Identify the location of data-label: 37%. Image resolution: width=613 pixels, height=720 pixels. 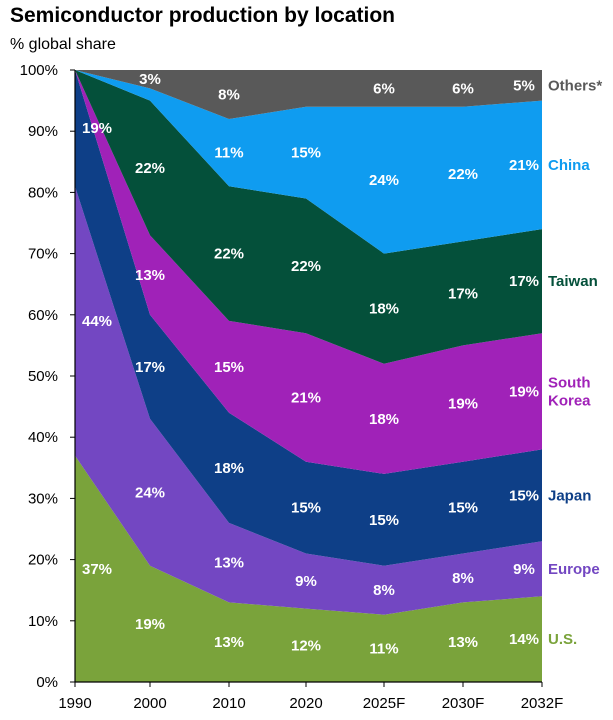
(97, 569).